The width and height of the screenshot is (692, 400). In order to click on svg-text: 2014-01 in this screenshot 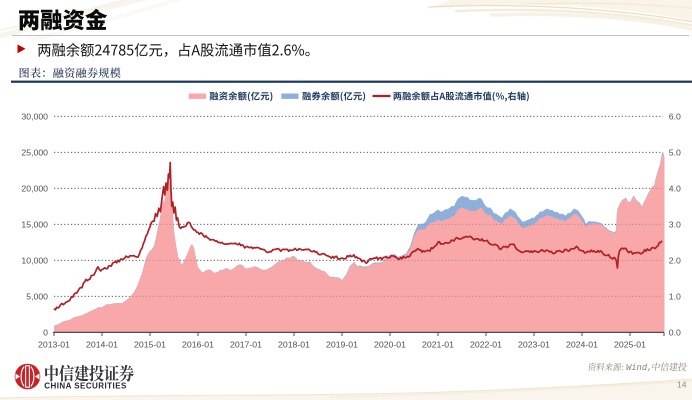, I will do `click(102, 344)`.